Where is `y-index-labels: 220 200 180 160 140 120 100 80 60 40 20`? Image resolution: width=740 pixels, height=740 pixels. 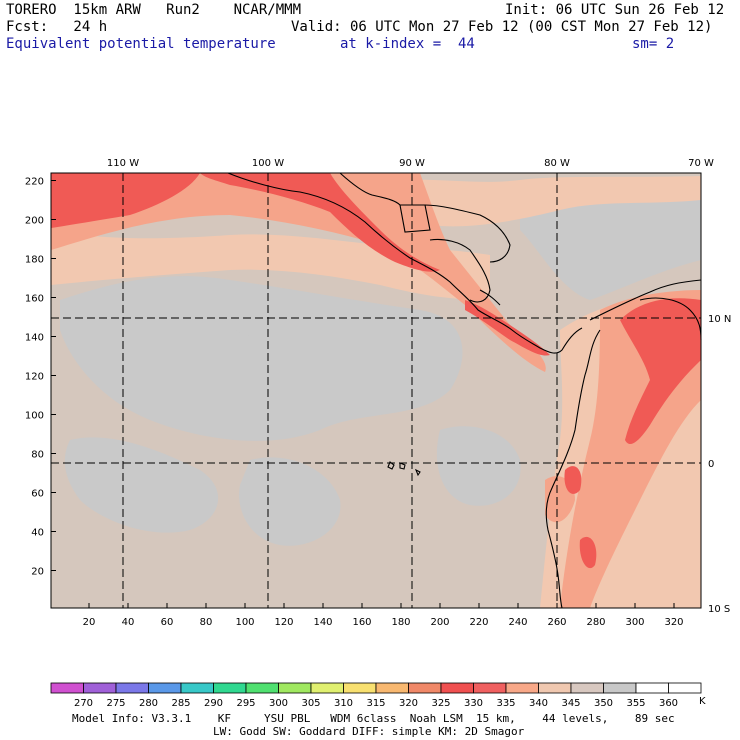 y-index-labels: 220 200 180 160 140 120 100 80 60 40 20 is located at coordinates (34, 377).